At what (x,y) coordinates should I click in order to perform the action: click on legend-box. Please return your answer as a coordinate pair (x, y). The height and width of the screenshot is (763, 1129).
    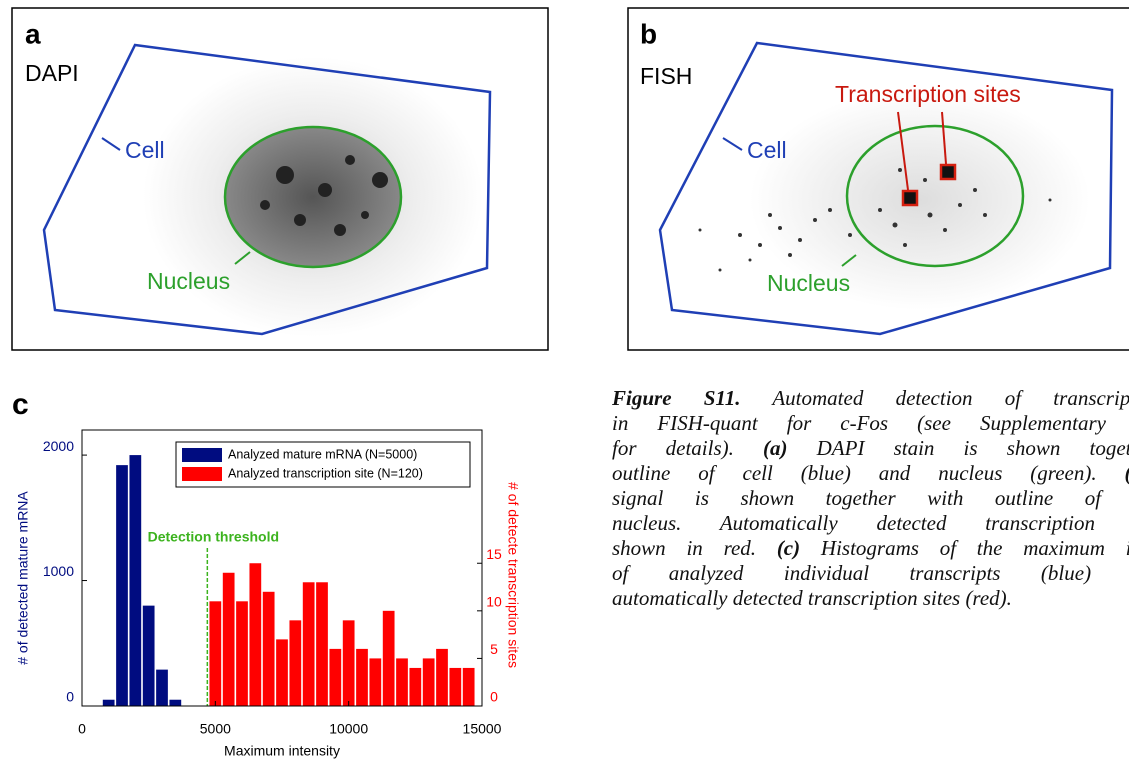
    Looking at the image, I should click on (323, 464).